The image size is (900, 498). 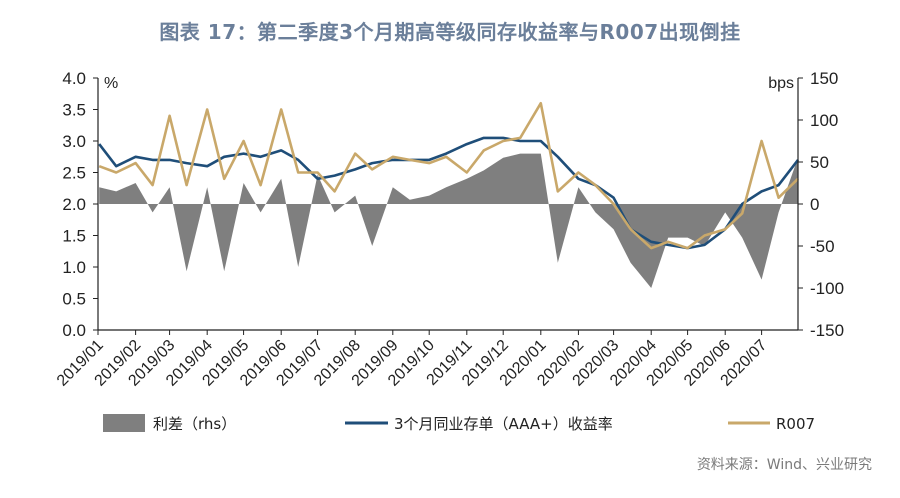 What do you see at coordinates (74, 141) in the screenshot?
I see `left-tick-label: 3.0` at bounding box center [74, 141].